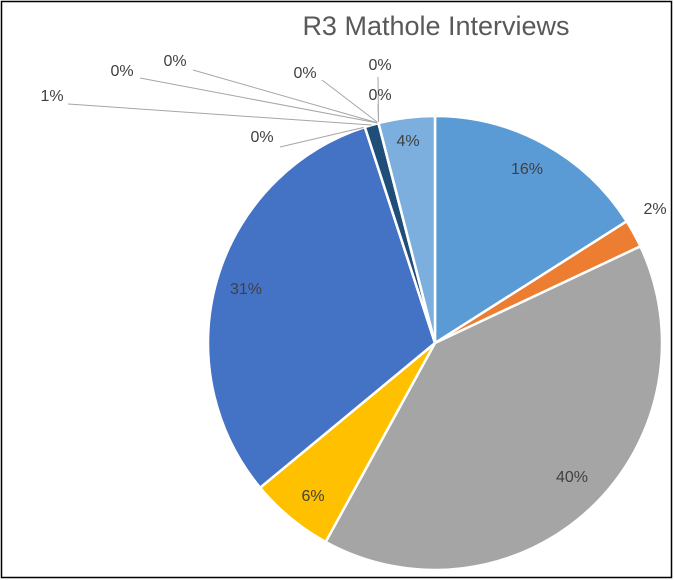 The image size is (674, 580). What do you see at coordinates (572, 477) in the screenshot?
I see `data-label: 40%` at bounding box center [572, 477].